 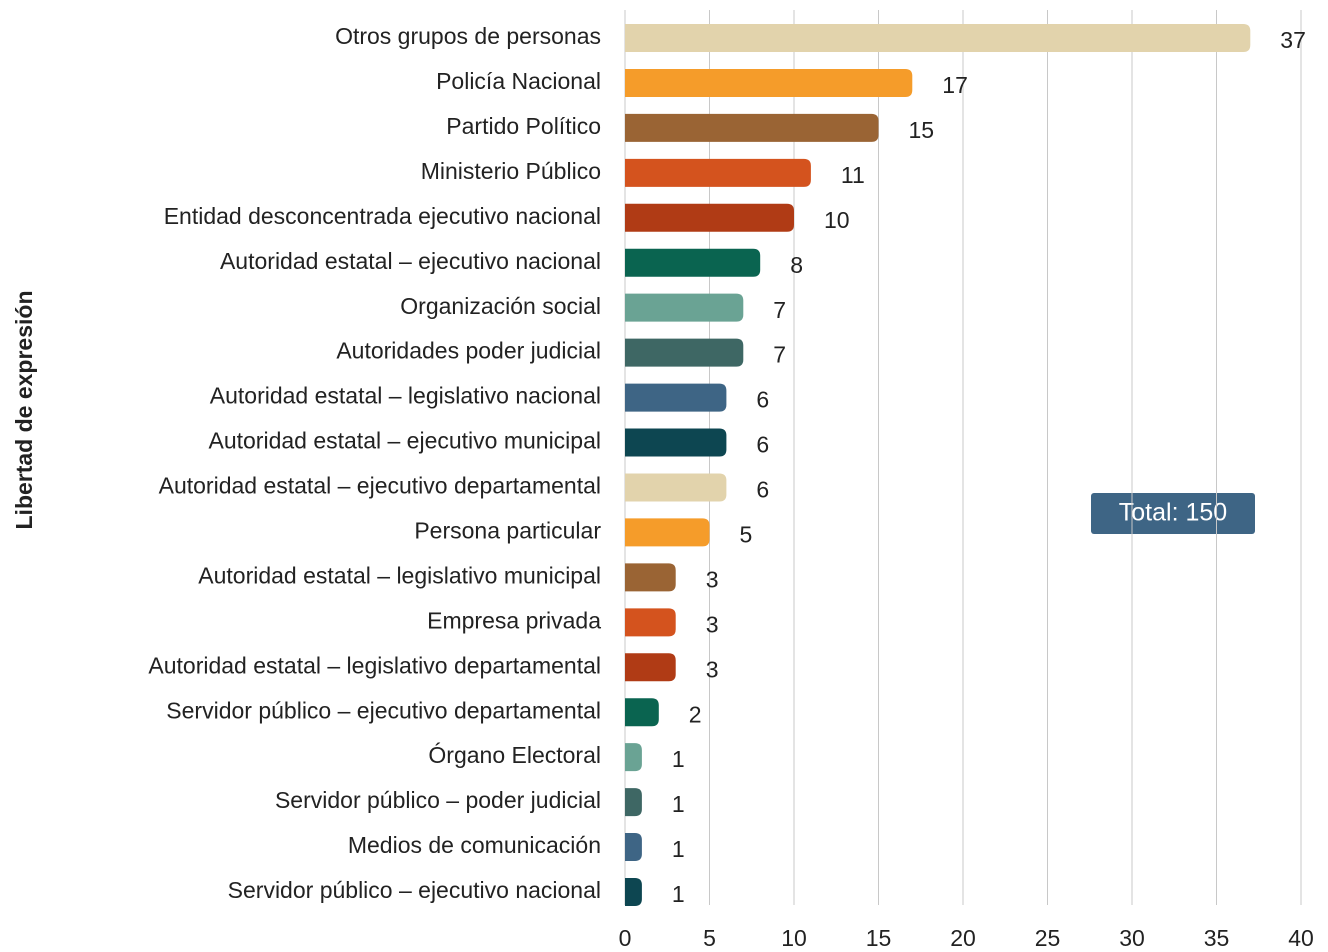 I want to click on x-tick-label: 0, so click(x=625, y=938).